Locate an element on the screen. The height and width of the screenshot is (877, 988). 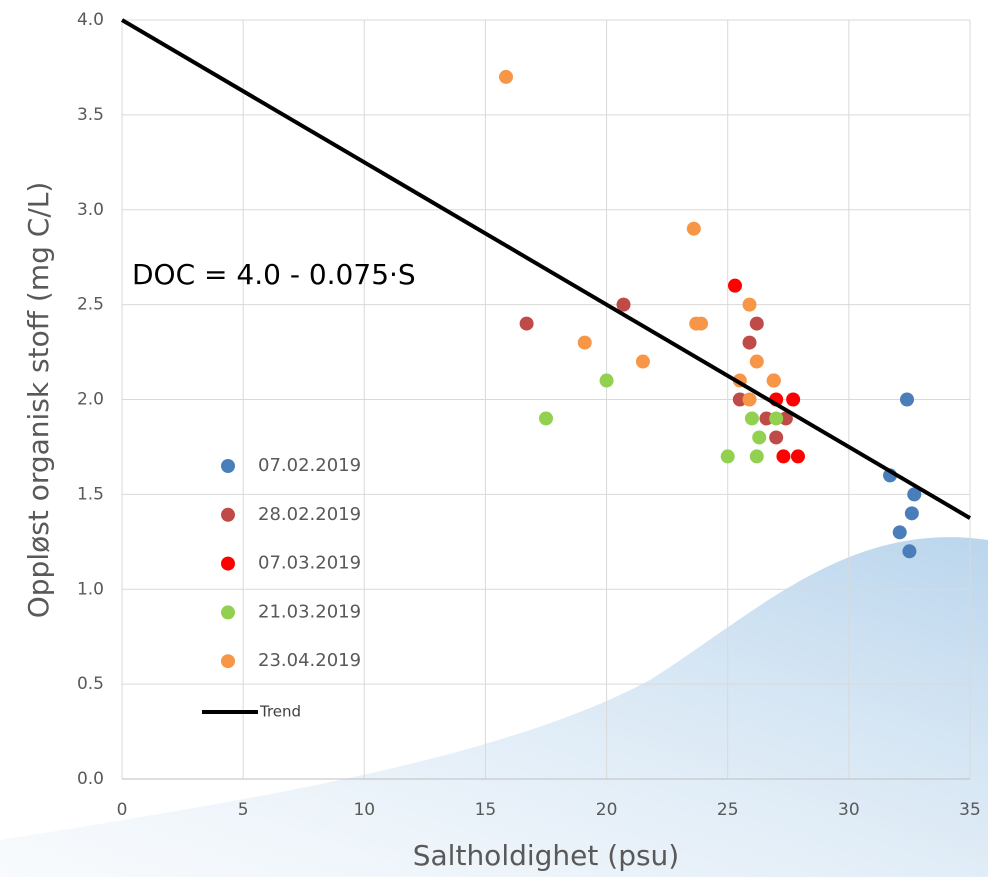
x-tick-label: 5 is located at coordinates (243, 810).